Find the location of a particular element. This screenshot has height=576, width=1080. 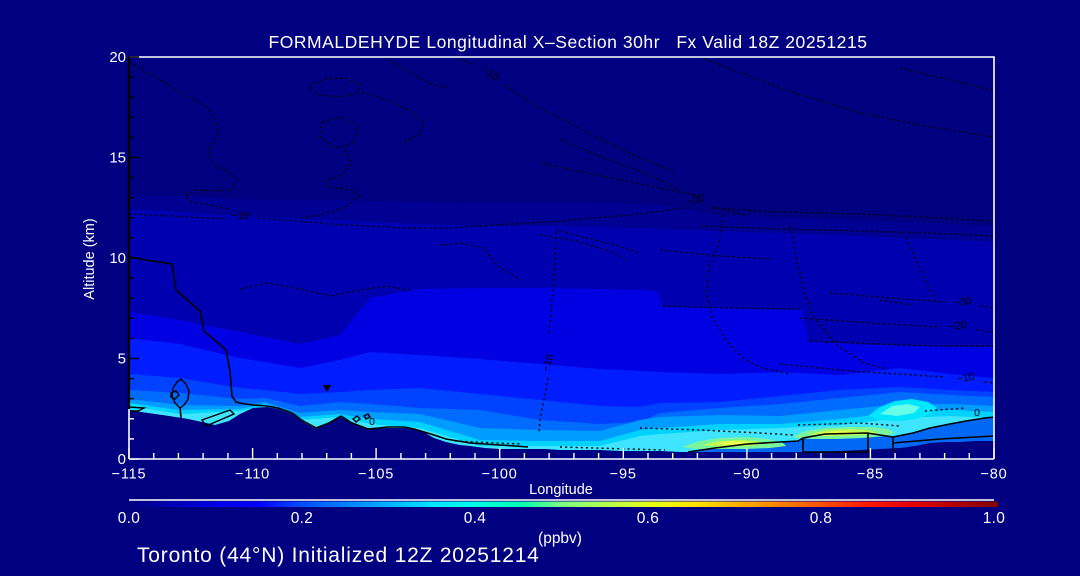

svg-text: −85 is located at coordinates (870, 475).